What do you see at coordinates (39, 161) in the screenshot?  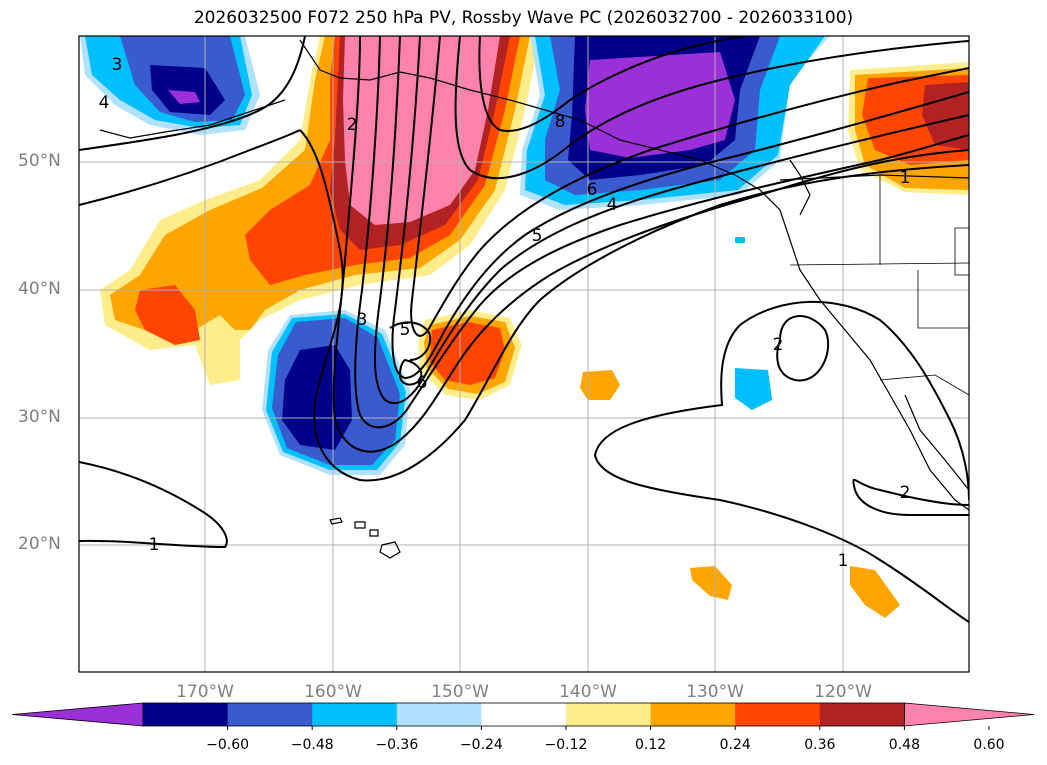 I see `lat-label-50n: 50°N` at bounding box center [39, 161].